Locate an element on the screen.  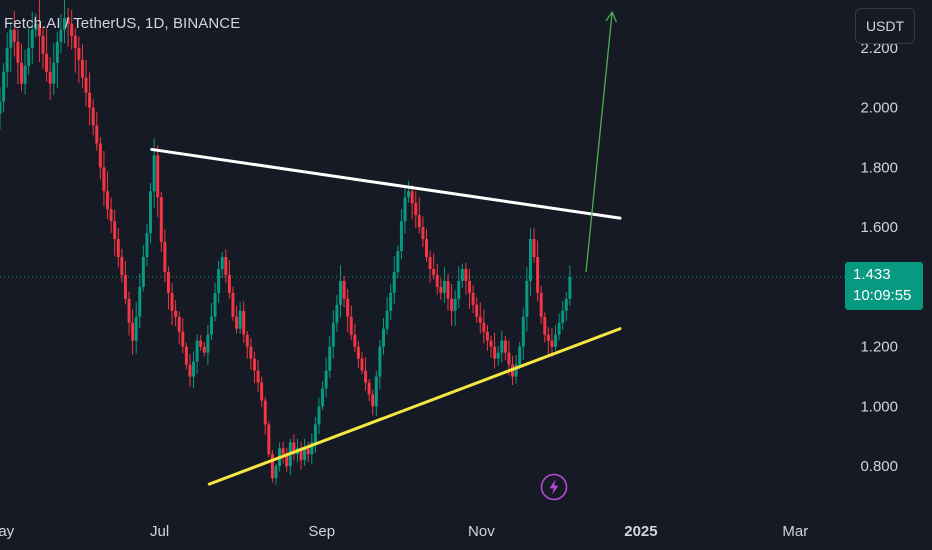
projection-arrow is located at coordinates (599, 142).